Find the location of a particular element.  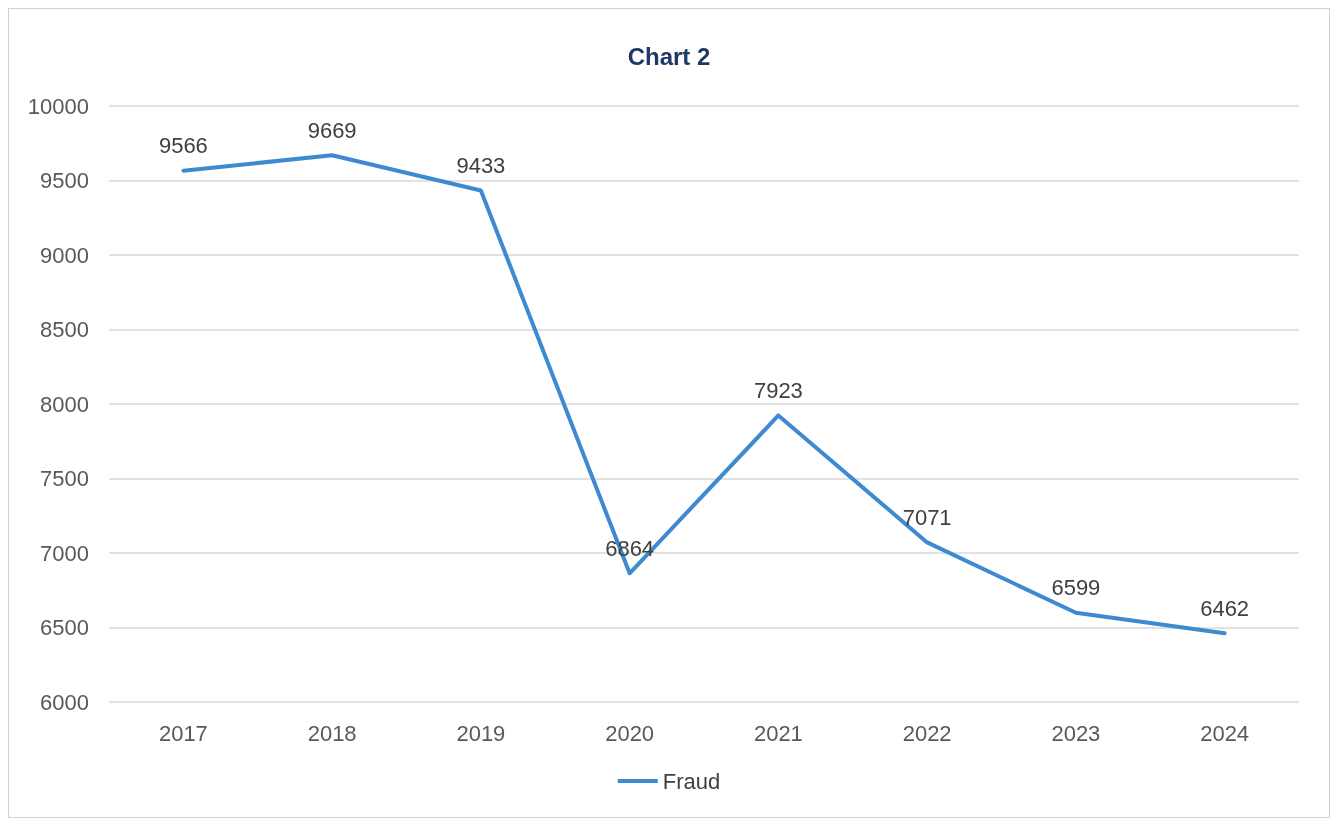

chart-title: Chart 2 is located at coordinates (669, 56).